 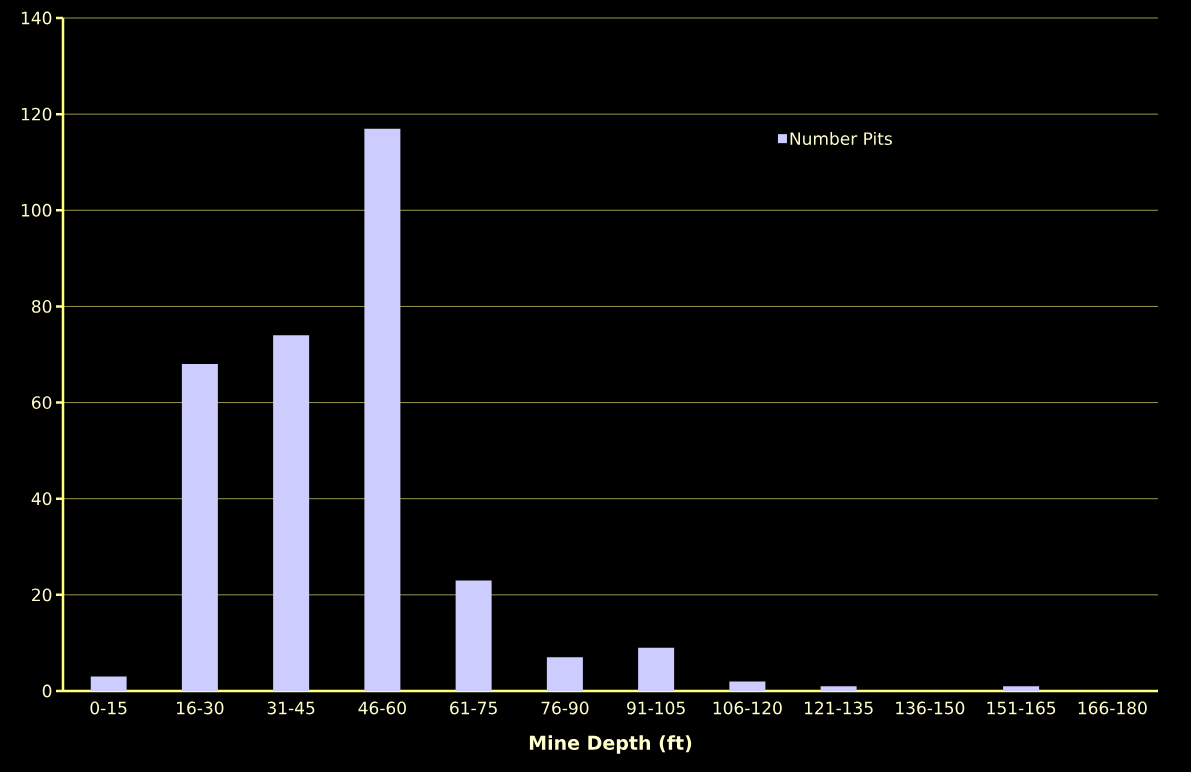 What do you see at coordinates (36, 114) in the screenshot?
I see `y-tick-label: 120` at bounding box center [36, 114].